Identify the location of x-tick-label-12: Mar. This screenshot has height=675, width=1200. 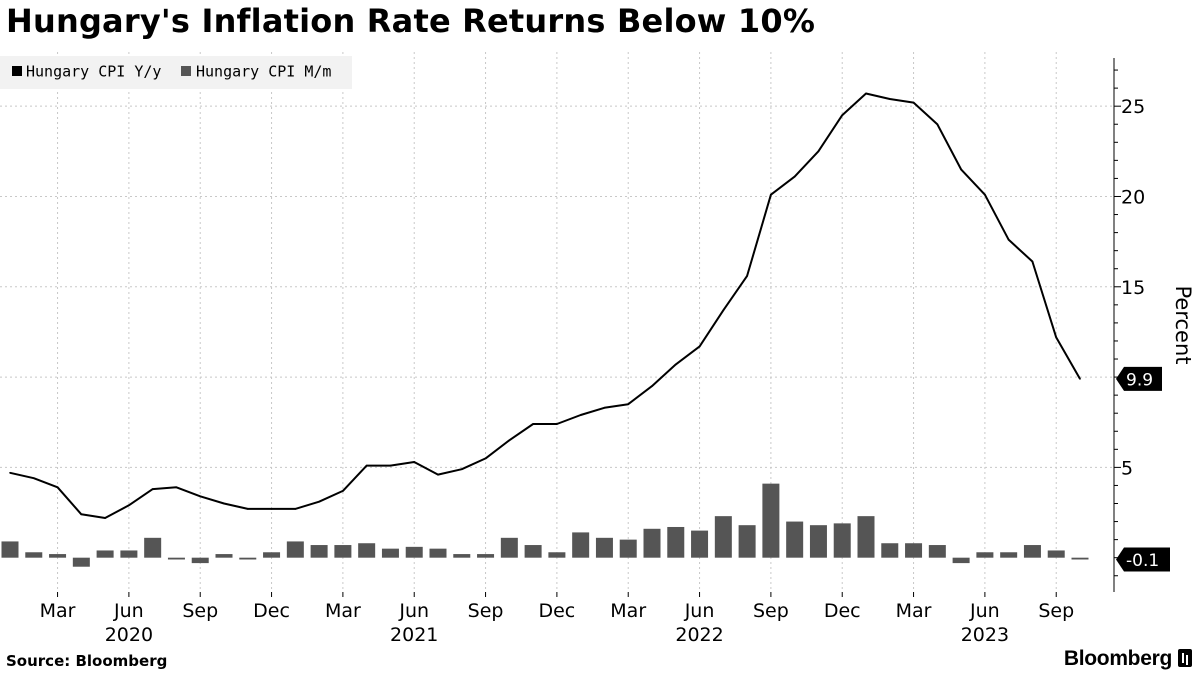
(914, 611).